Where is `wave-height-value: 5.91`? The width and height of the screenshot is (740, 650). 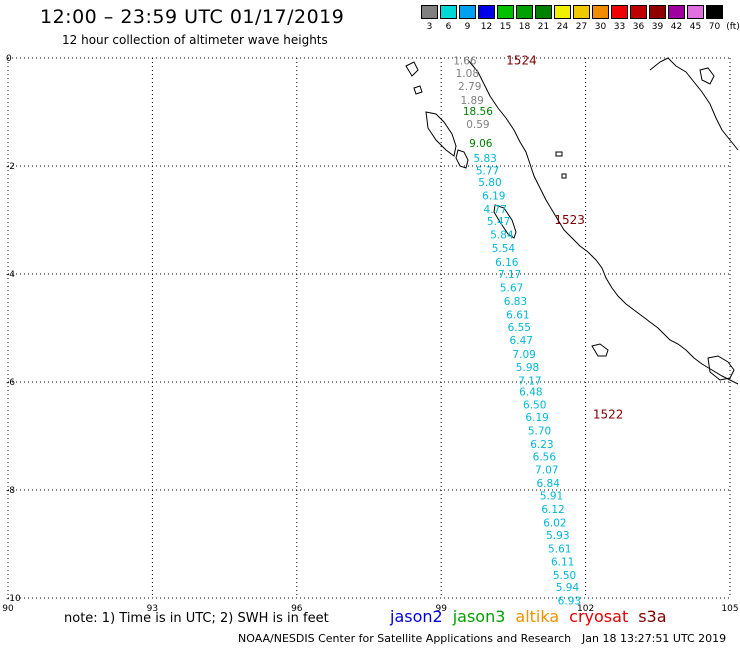 wave-height-value: 5.91 is located at coordinates (551, 496).